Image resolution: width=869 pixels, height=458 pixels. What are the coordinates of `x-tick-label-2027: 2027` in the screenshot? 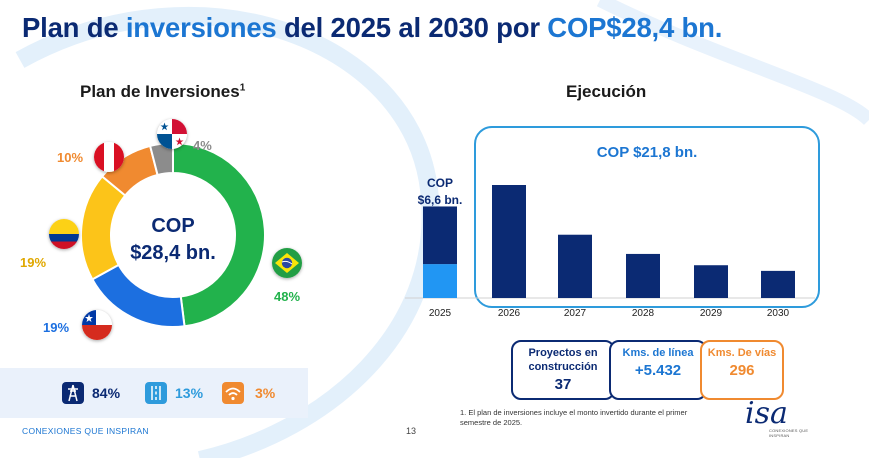 It's located at (575, 313).